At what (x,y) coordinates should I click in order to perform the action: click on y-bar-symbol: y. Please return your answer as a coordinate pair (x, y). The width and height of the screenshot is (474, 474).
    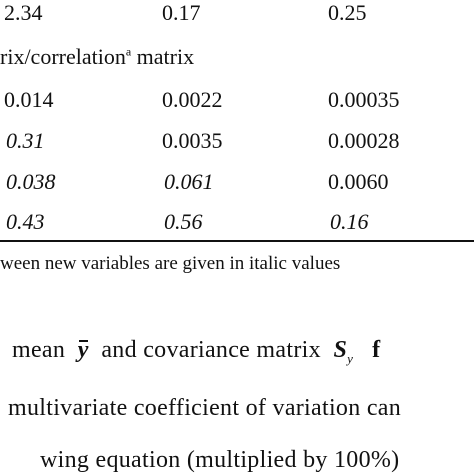
    Looking at the image, I should click on (83, 350).